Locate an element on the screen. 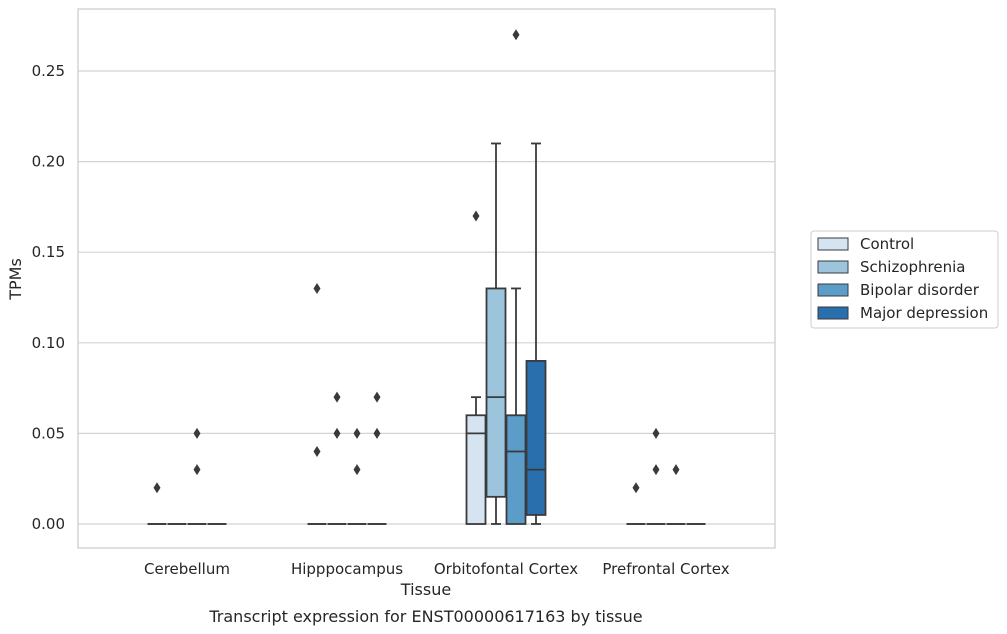  y-tick-label: 0.05 is located at coordinates (48, 433).